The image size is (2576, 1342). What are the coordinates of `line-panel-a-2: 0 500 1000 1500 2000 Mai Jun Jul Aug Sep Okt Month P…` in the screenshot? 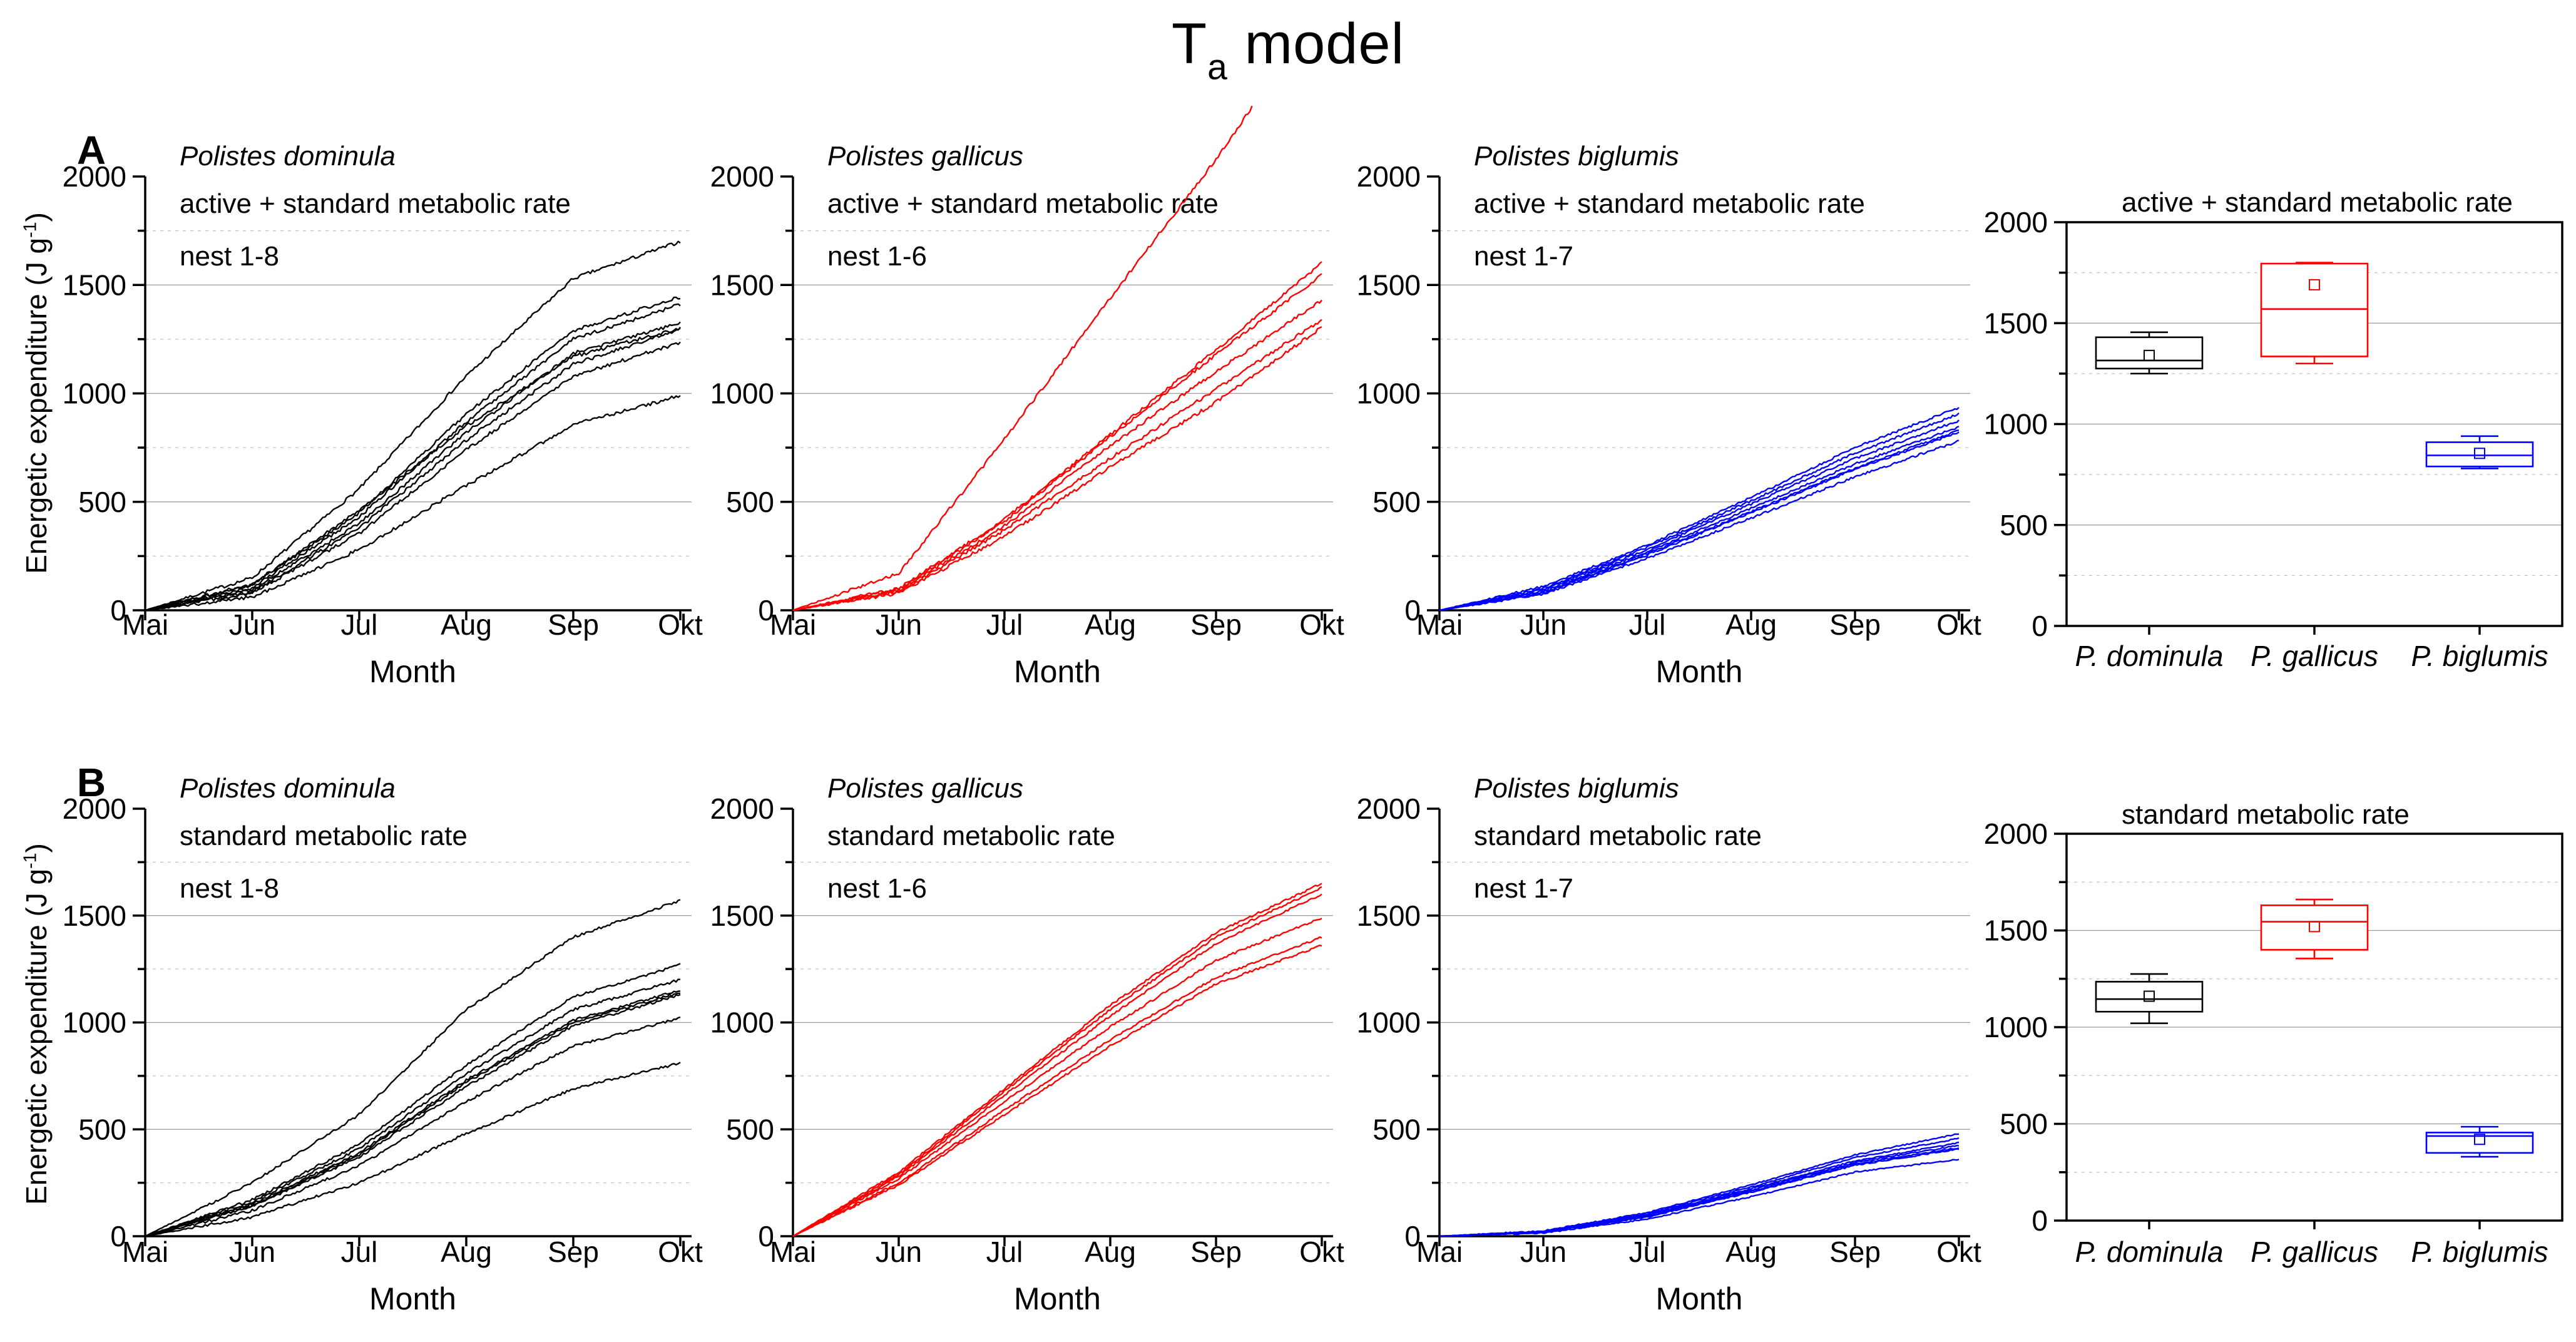 It's located at (1027, 397).